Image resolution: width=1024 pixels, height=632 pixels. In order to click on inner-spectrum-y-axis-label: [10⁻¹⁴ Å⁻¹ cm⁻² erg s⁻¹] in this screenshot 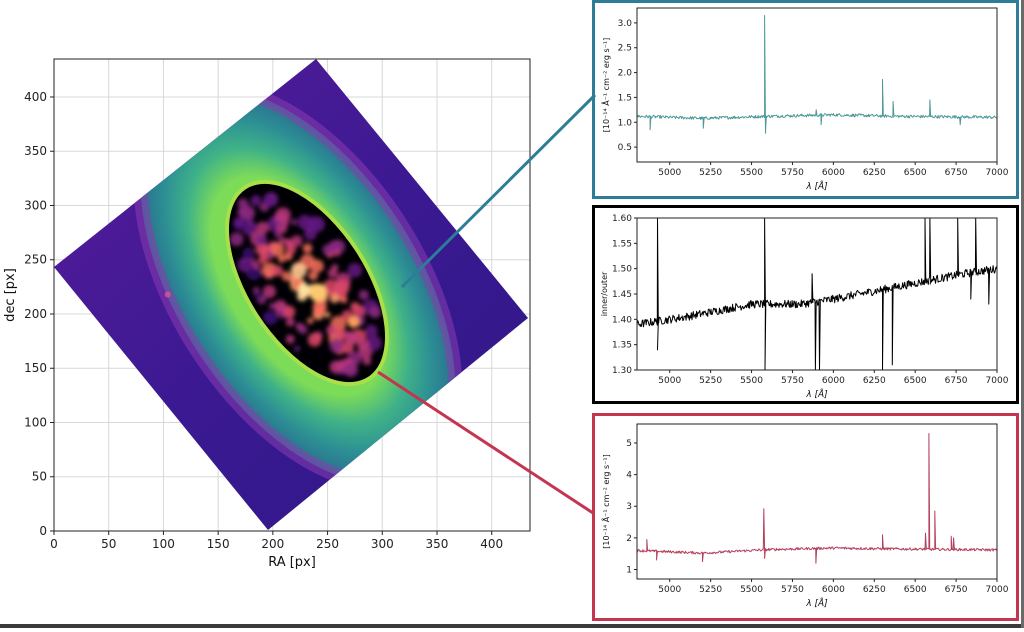, I will do `click(605, 501)`.